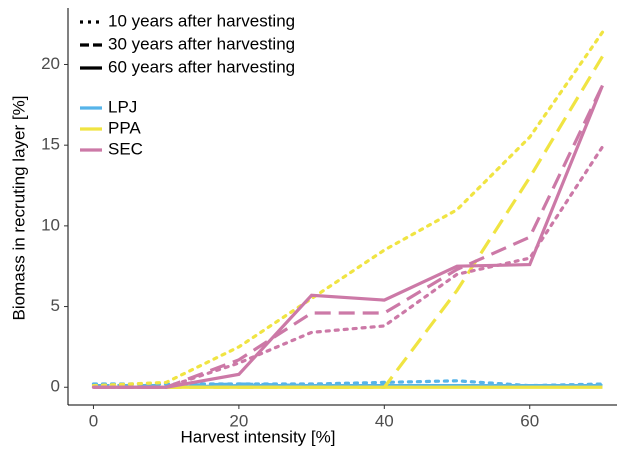 The width and height of the screenshot is (617, 452). I want to click on legend-color-label: LPJ, so click(122, 106).